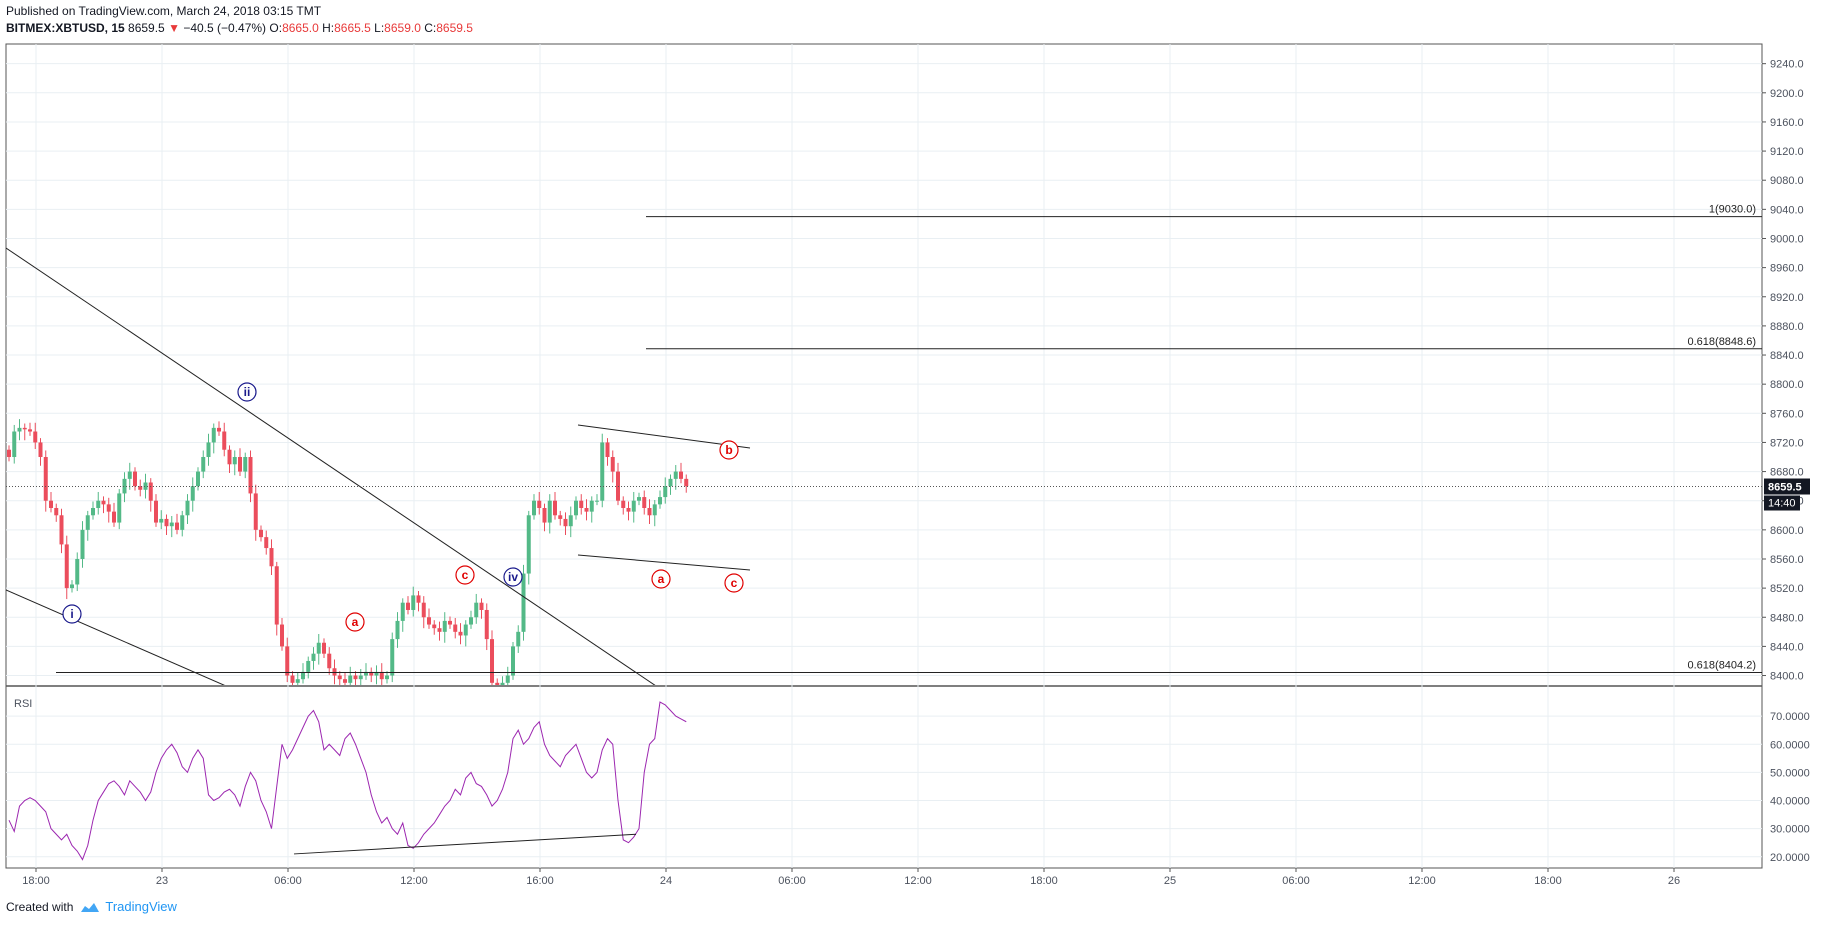  Describe the element at coordinates (792, 881) in the screenshot. I see `time-label: 06:00` at that location.